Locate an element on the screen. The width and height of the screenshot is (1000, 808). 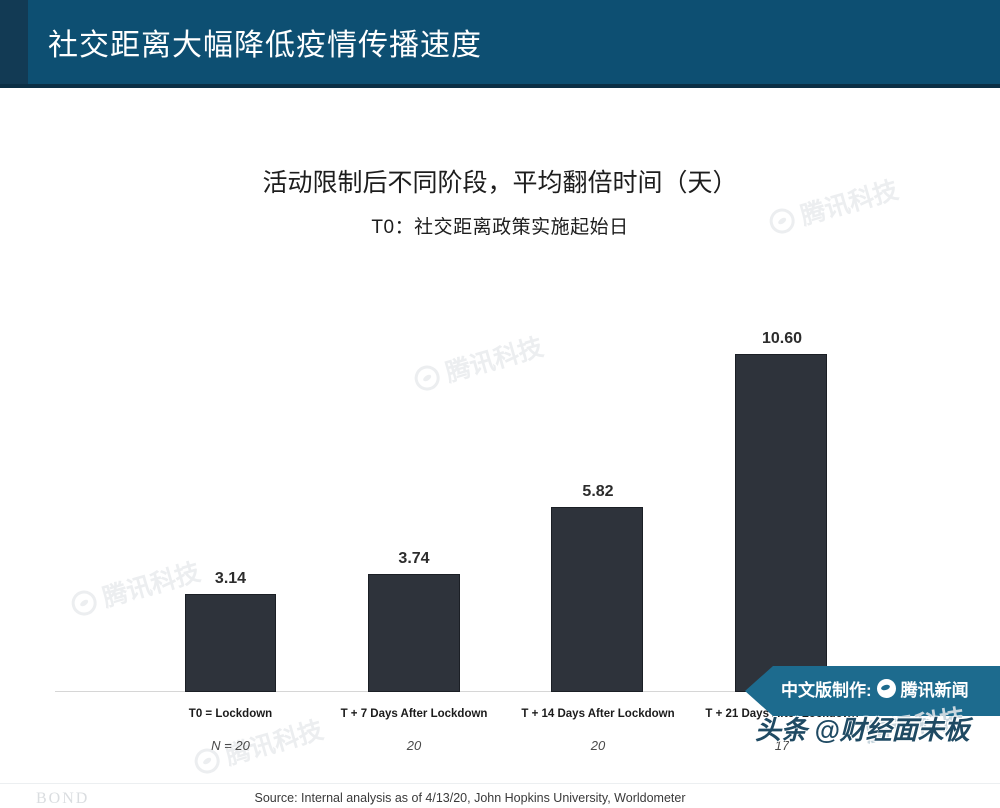
overlay-badge-credit: 中文版制作: 腾讯新闻 is located at coordinates (875, 688).